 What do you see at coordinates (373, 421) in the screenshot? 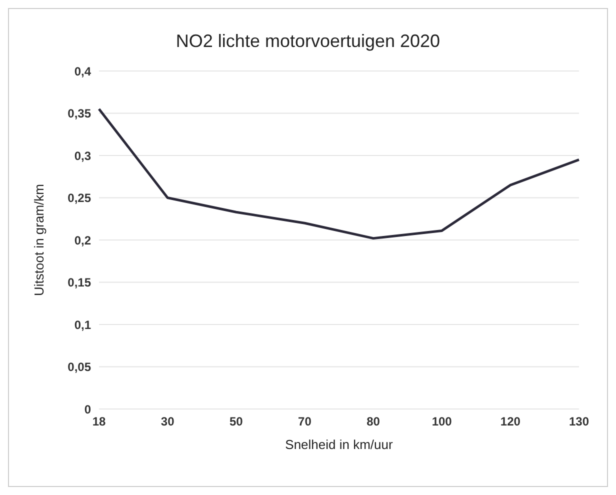
I see `x-tick-label: 80` at bounding box center [373, 421].